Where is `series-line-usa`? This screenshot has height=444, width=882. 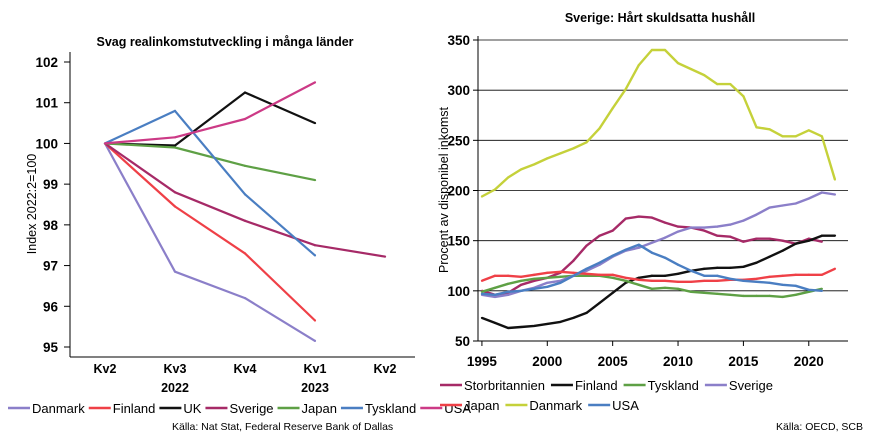 series-line-usa is located at coordinates (210, 113).